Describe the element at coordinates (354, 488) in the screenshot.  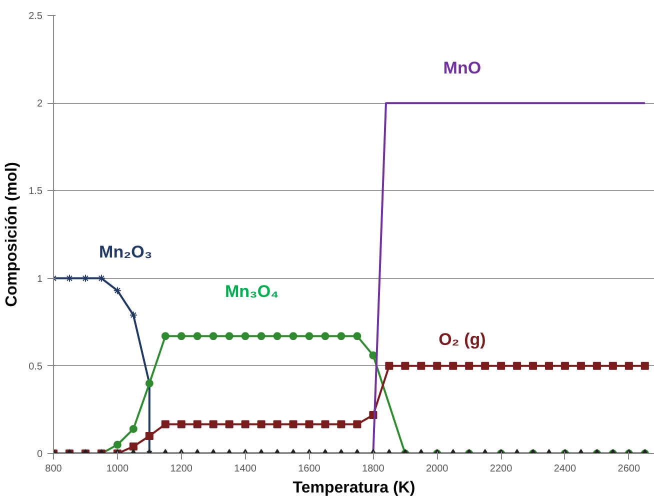
I see `x-axis-title: Temperatura (K)` at that location.